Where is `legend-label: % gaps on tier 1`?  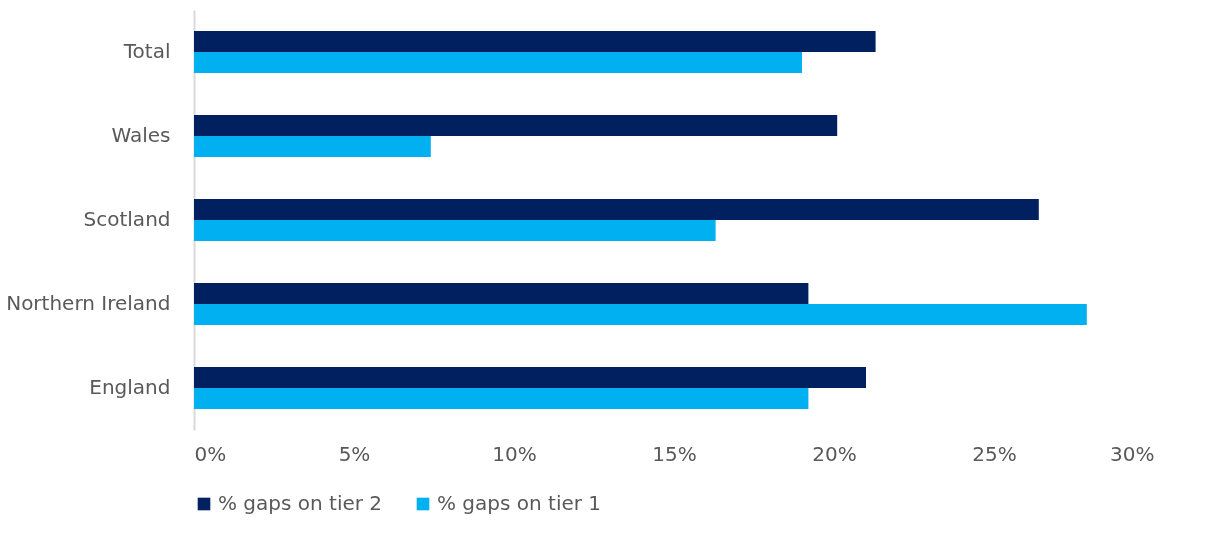
legend-label: % gaps on tier 1 is located at coordinates (519, 503).